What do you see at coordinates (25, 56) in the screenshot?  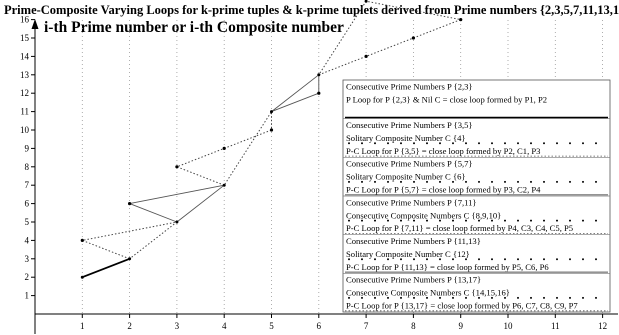 I see `y-tick-label: 14` at bounding box center [25, 56].